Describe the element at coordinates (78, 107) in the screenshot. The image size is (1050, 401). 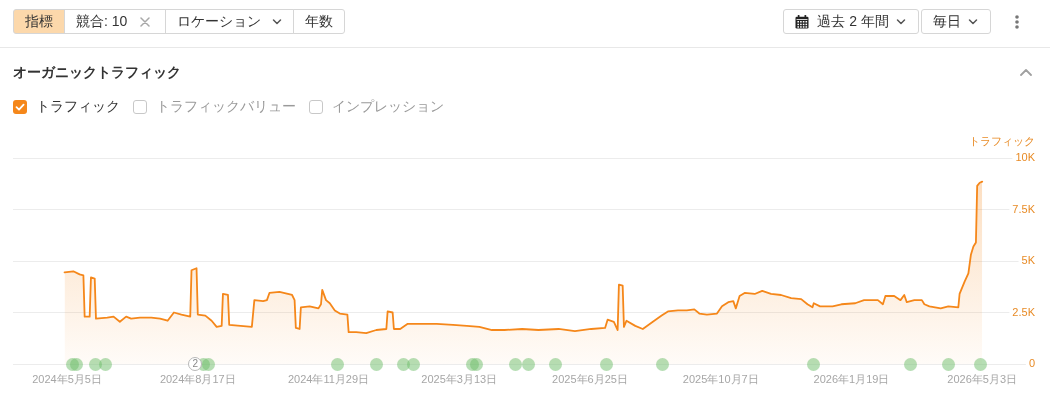
I see `legend-label: トラフィック` at that location.